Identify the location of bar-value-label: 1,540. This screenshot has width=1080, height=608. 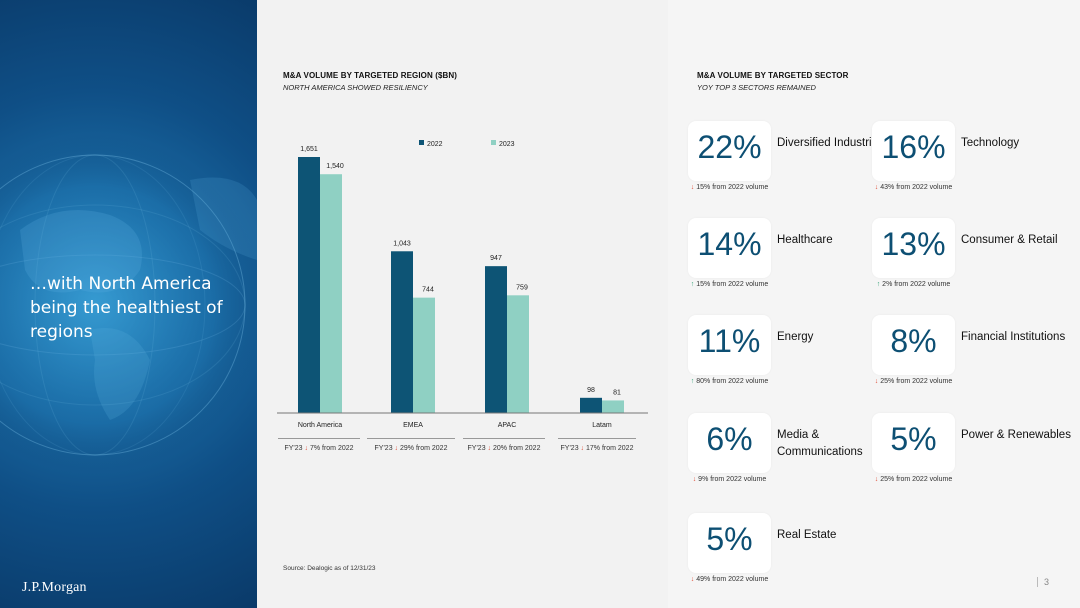
(335, 166).